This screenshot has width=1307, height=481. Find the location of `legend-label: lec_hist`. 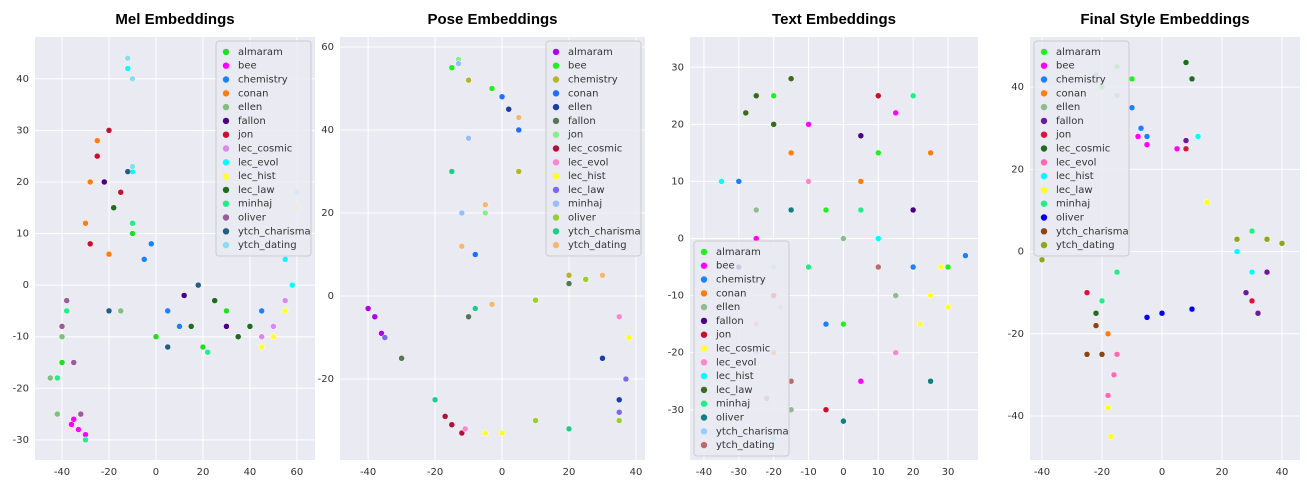

legend-label: lec_hist is located at coordinates (257, 176).